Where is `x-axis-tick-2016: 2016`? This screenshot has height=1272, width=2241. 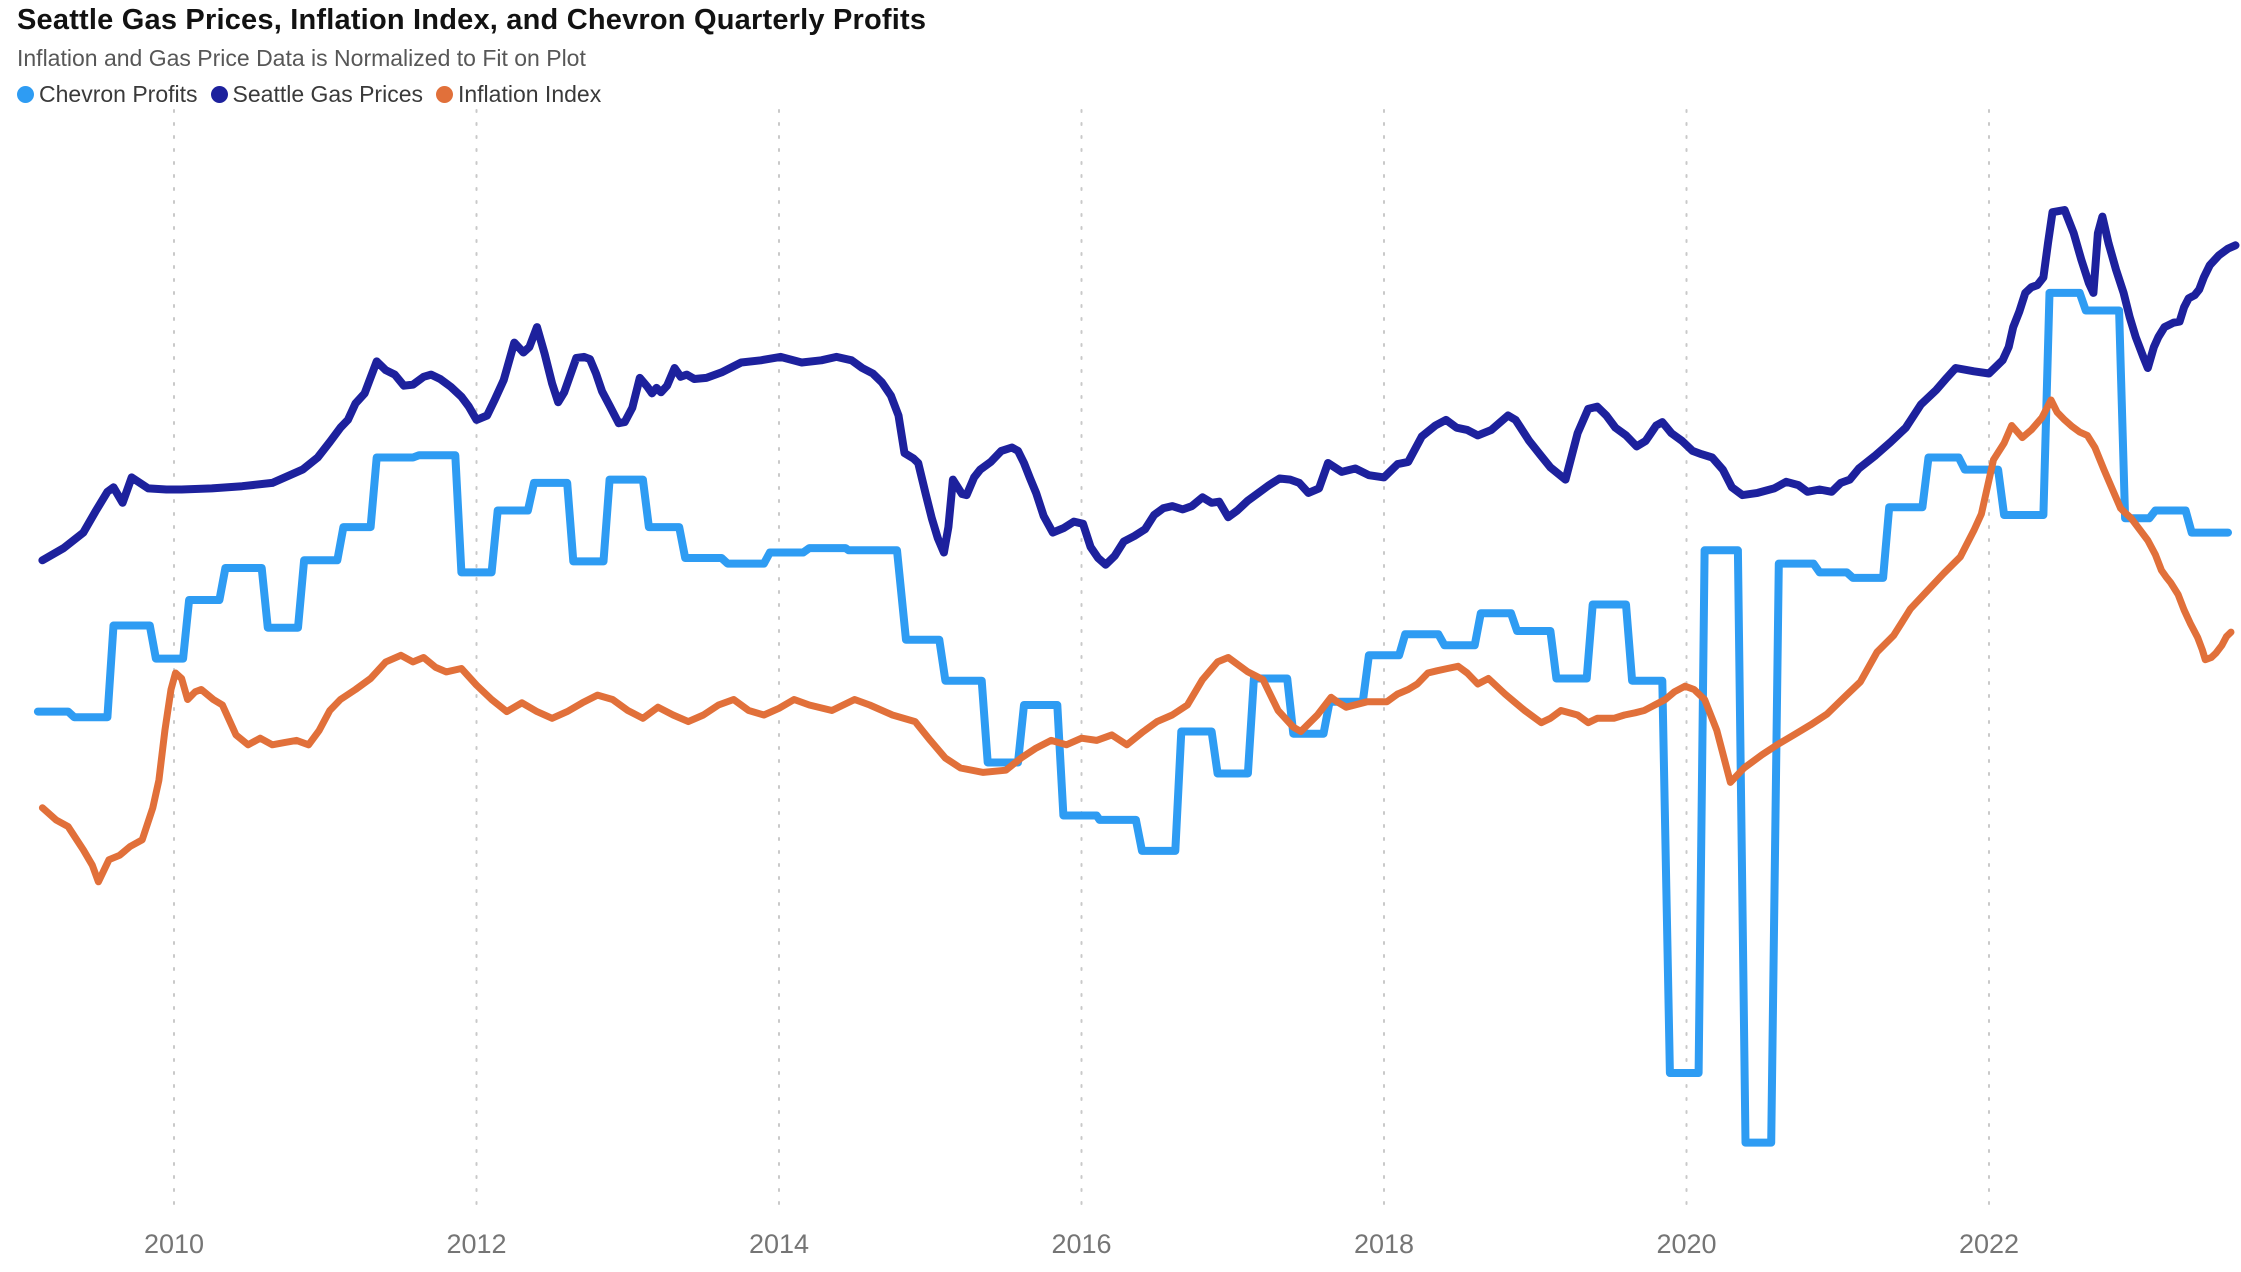
x-axis-tick-2016: 2016 is located at coordinates (1081, 1244).